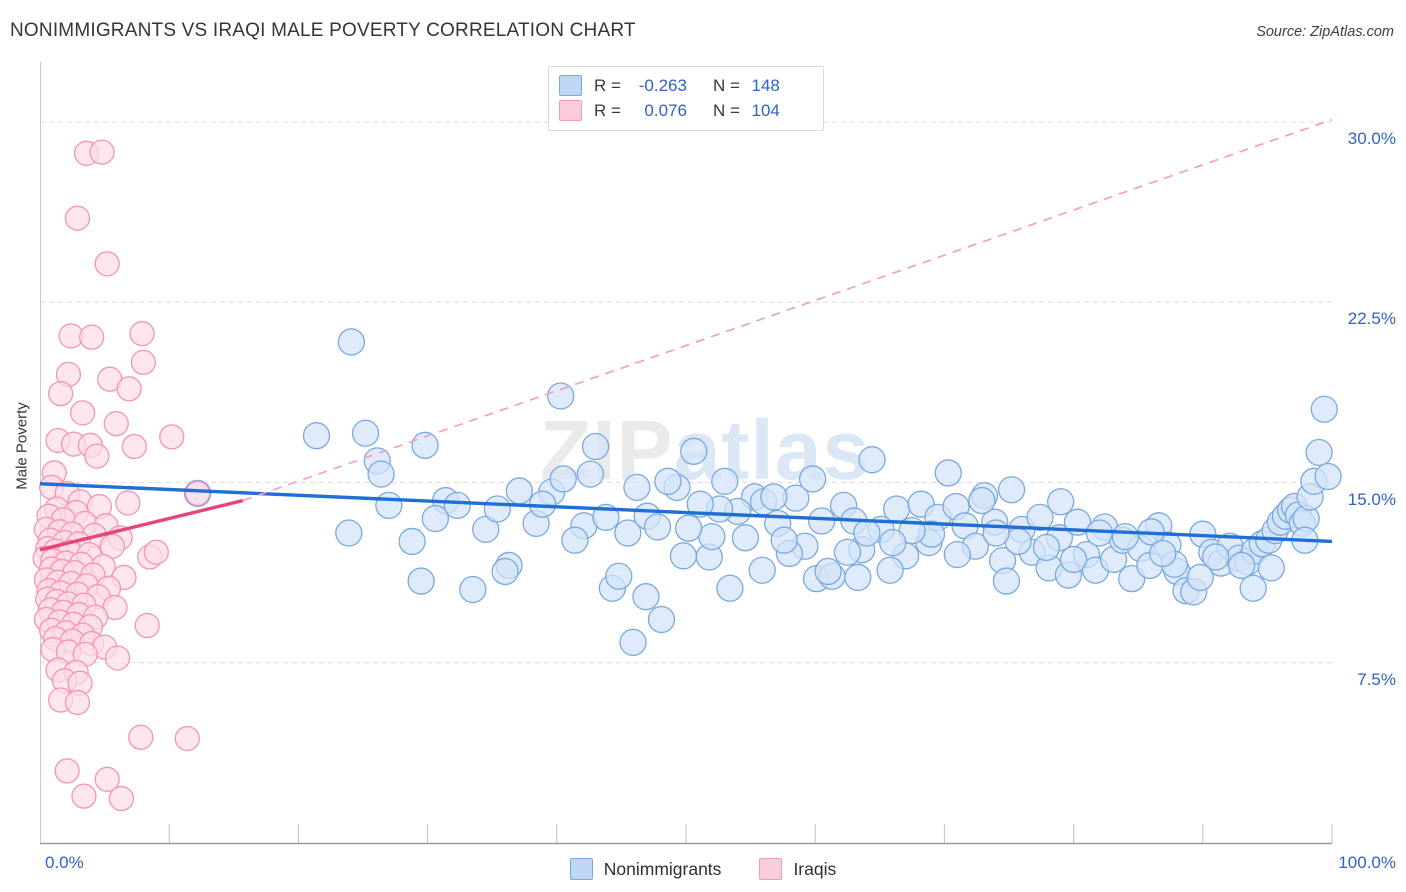 The height and width of the screenshot is (892, 1406). Describe the element at coordinates (1371, 499) in the screenshot. I see `y-tick-label: 15.0%` at that location.